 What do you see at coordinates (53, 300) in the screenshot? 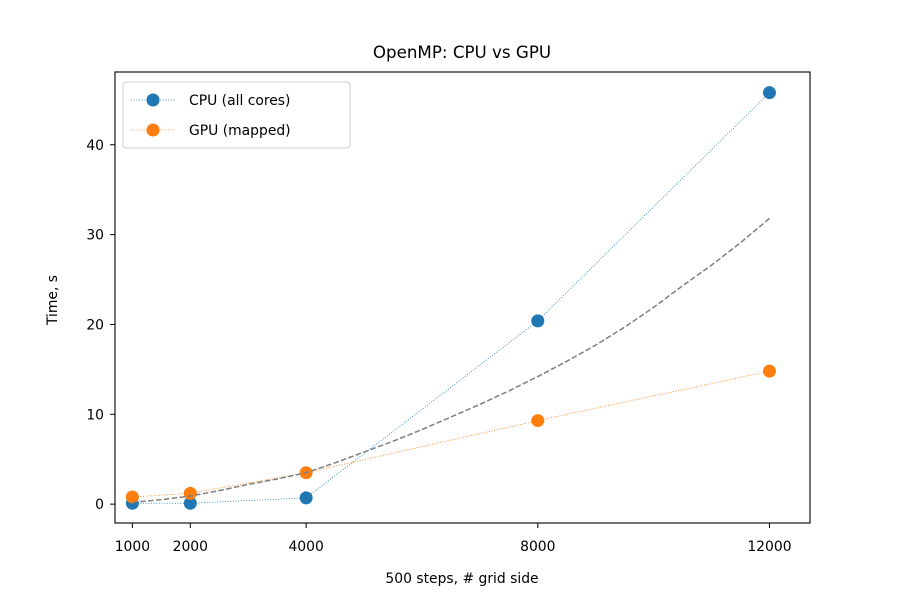
I see `y-axis-label: Time, s` at bounding box center [53, 300].